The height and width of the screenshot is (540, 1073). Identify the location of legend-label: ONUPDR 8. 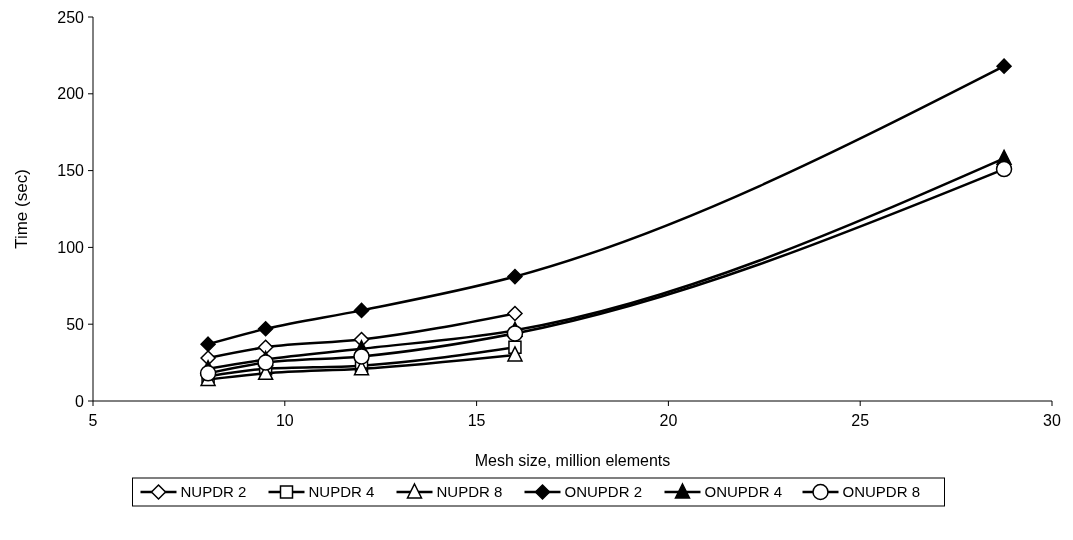
(881, 492).